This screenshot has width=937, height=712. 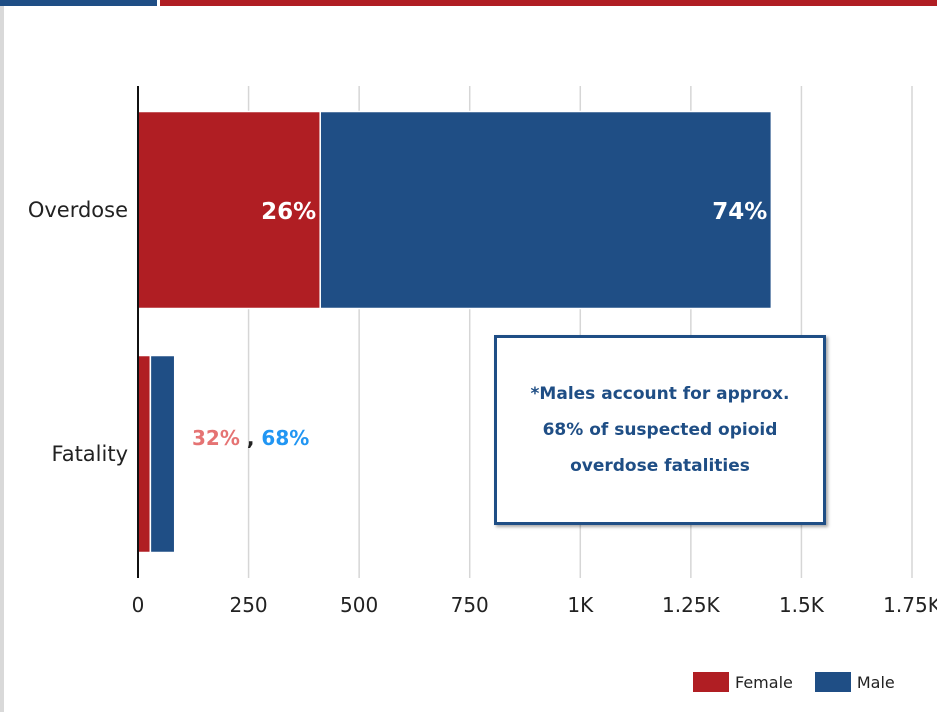 What do you see at coordinates (2, 356) in the screenshot?
I see `left-border` at bounding box center [2, 356].